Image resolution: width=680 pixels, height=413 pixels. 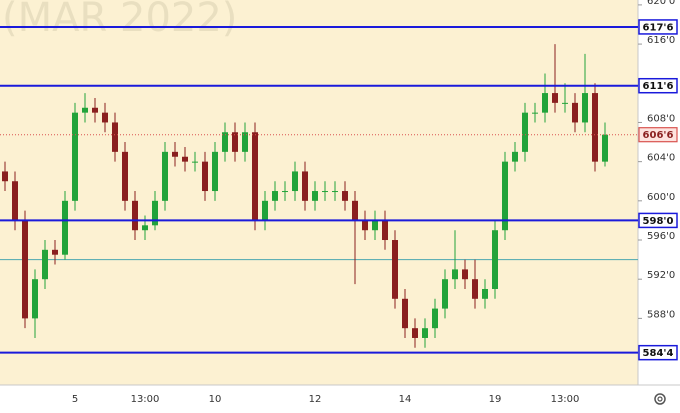 What do you see at coordinates (661, 40) in the screenshot?
I see `y-tick-label: 616'0` at bounding box center [661, 40].